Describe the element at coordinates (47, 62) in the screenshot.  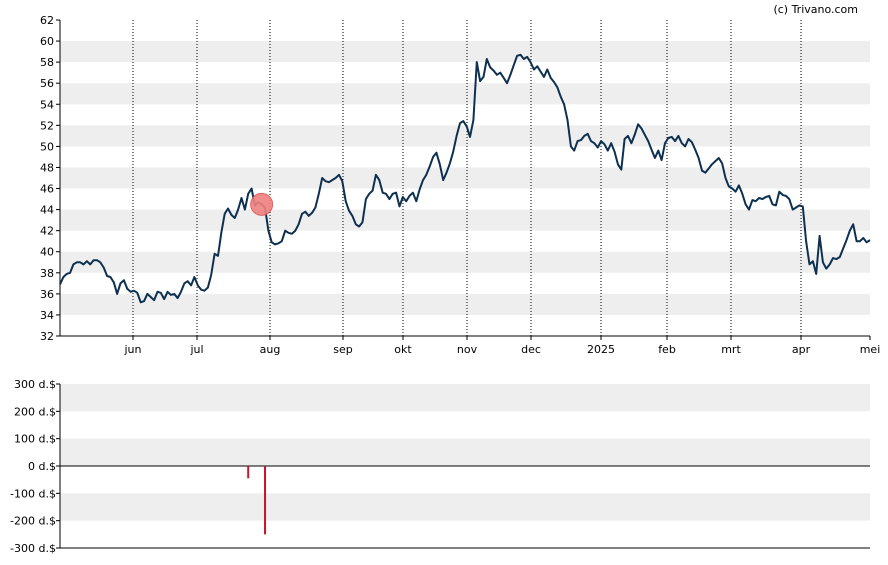
I see `price-tick-label: 58` at that location.